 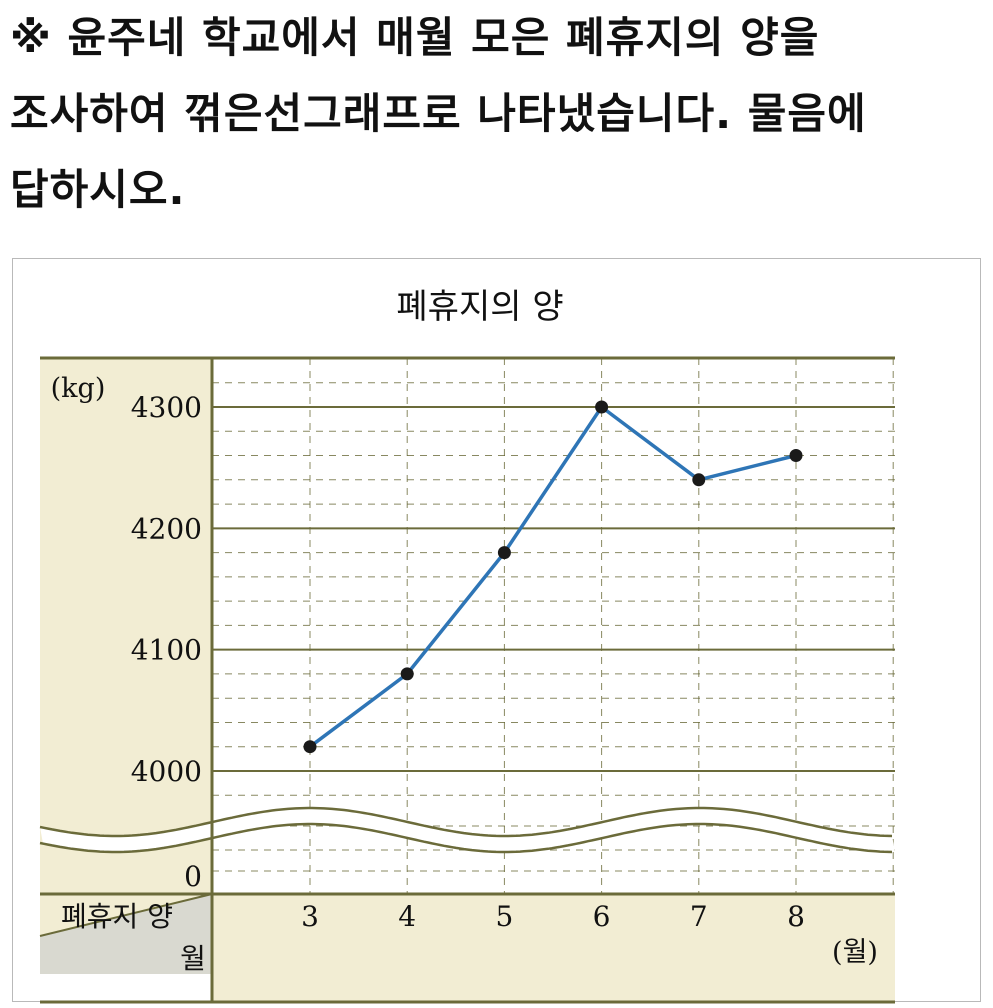 What do you see at coordinates (796, 916) in the screenshot?
I see `x-tick-label: 8` at bounding box center [796, 916].